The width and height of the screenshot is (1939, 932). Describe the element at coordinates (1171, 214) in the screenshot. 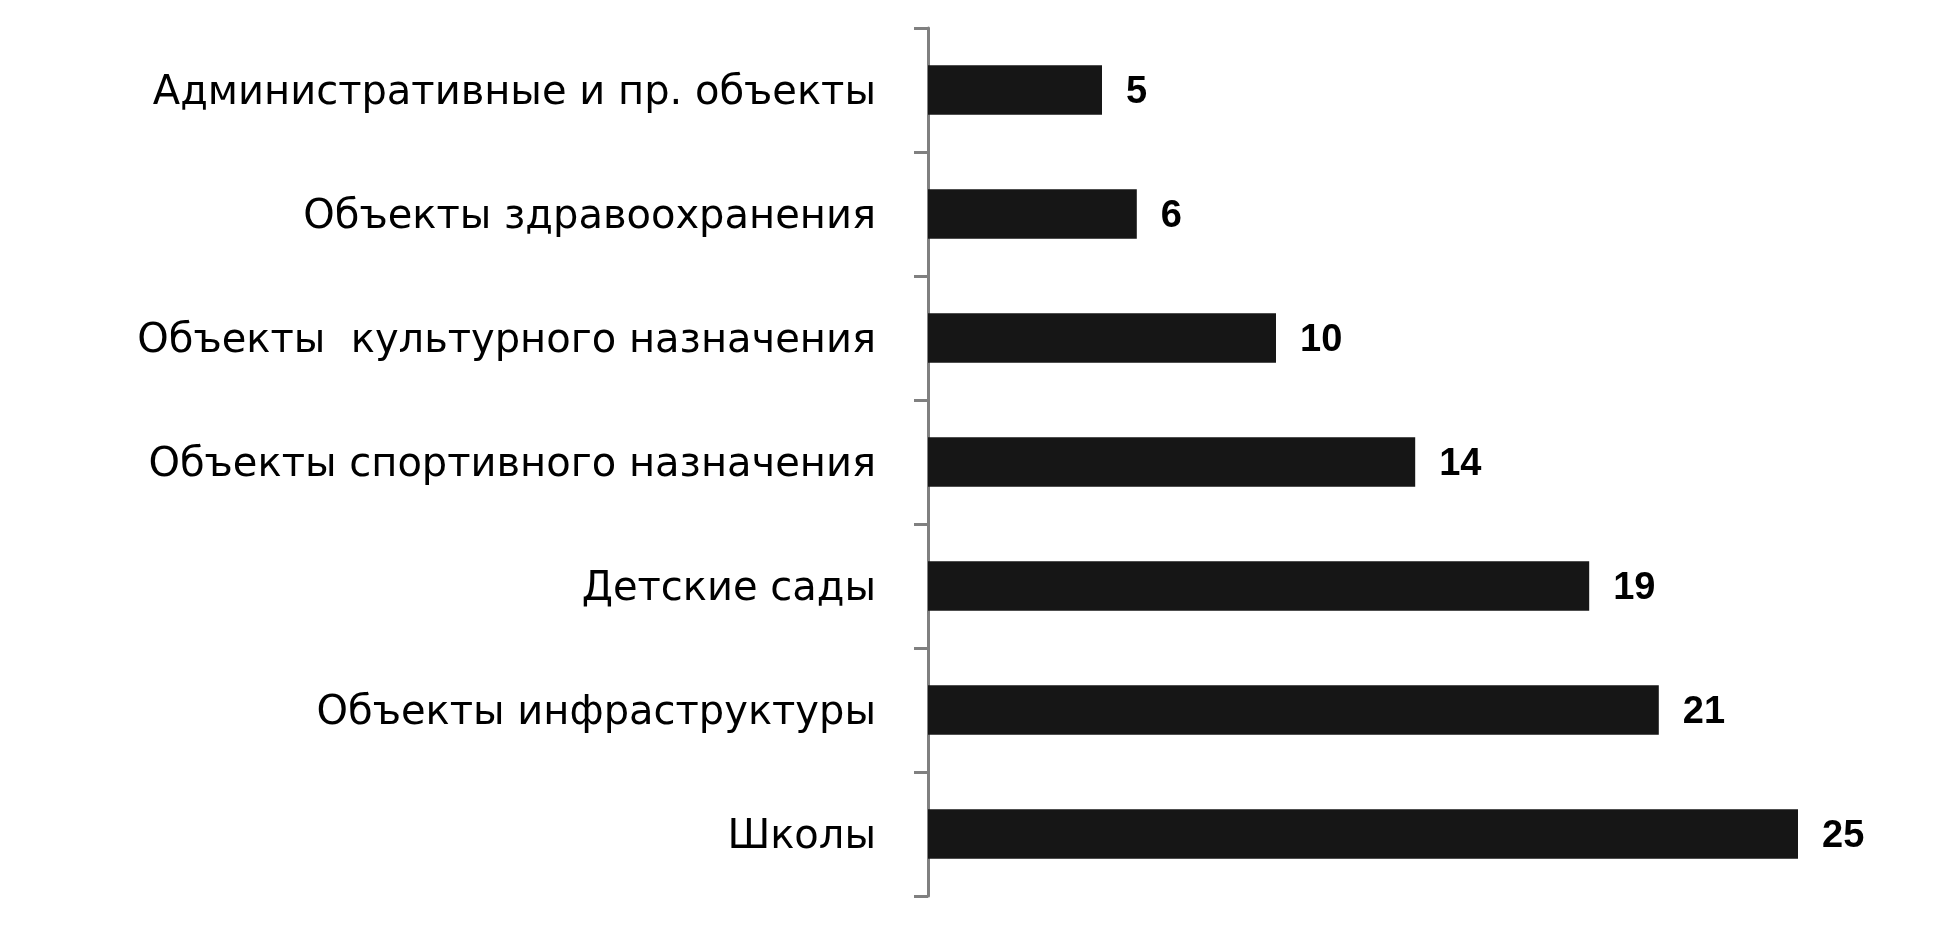

I see `data-label: 6` at that location.